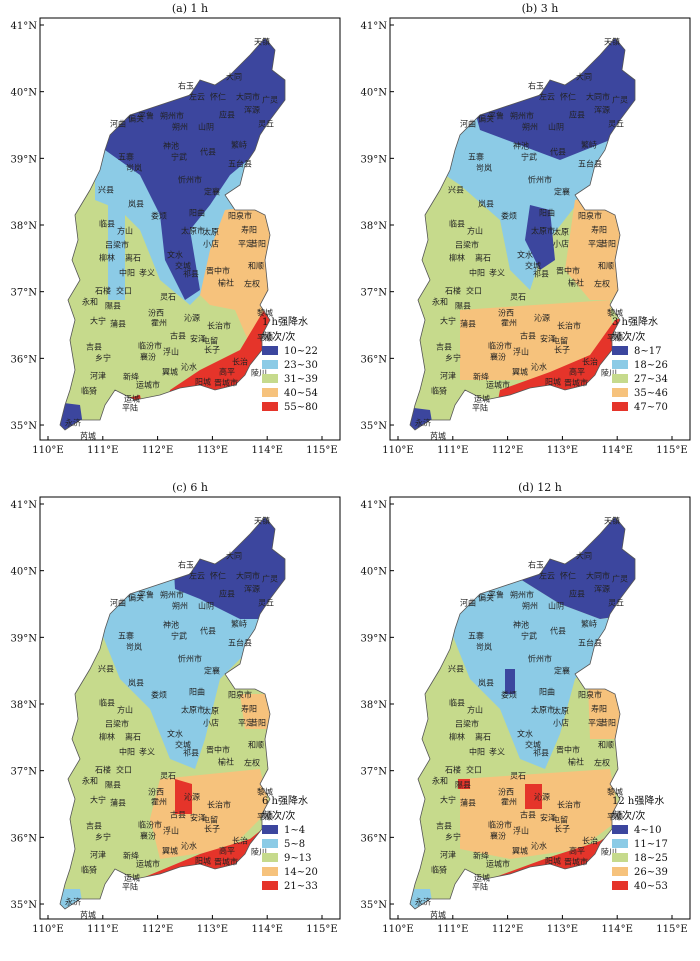 The image size is (700, 961). What do you see at coordinates (172, 713) in the screenshot?
I see `zones` at bounding box center [172, 713].